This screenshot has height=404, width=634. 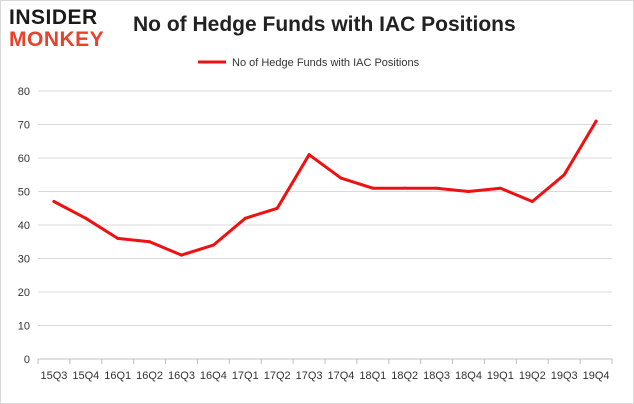 I want to click on legend: No of Hedge Funds with IAC Positions, so click(x=309, y=63).